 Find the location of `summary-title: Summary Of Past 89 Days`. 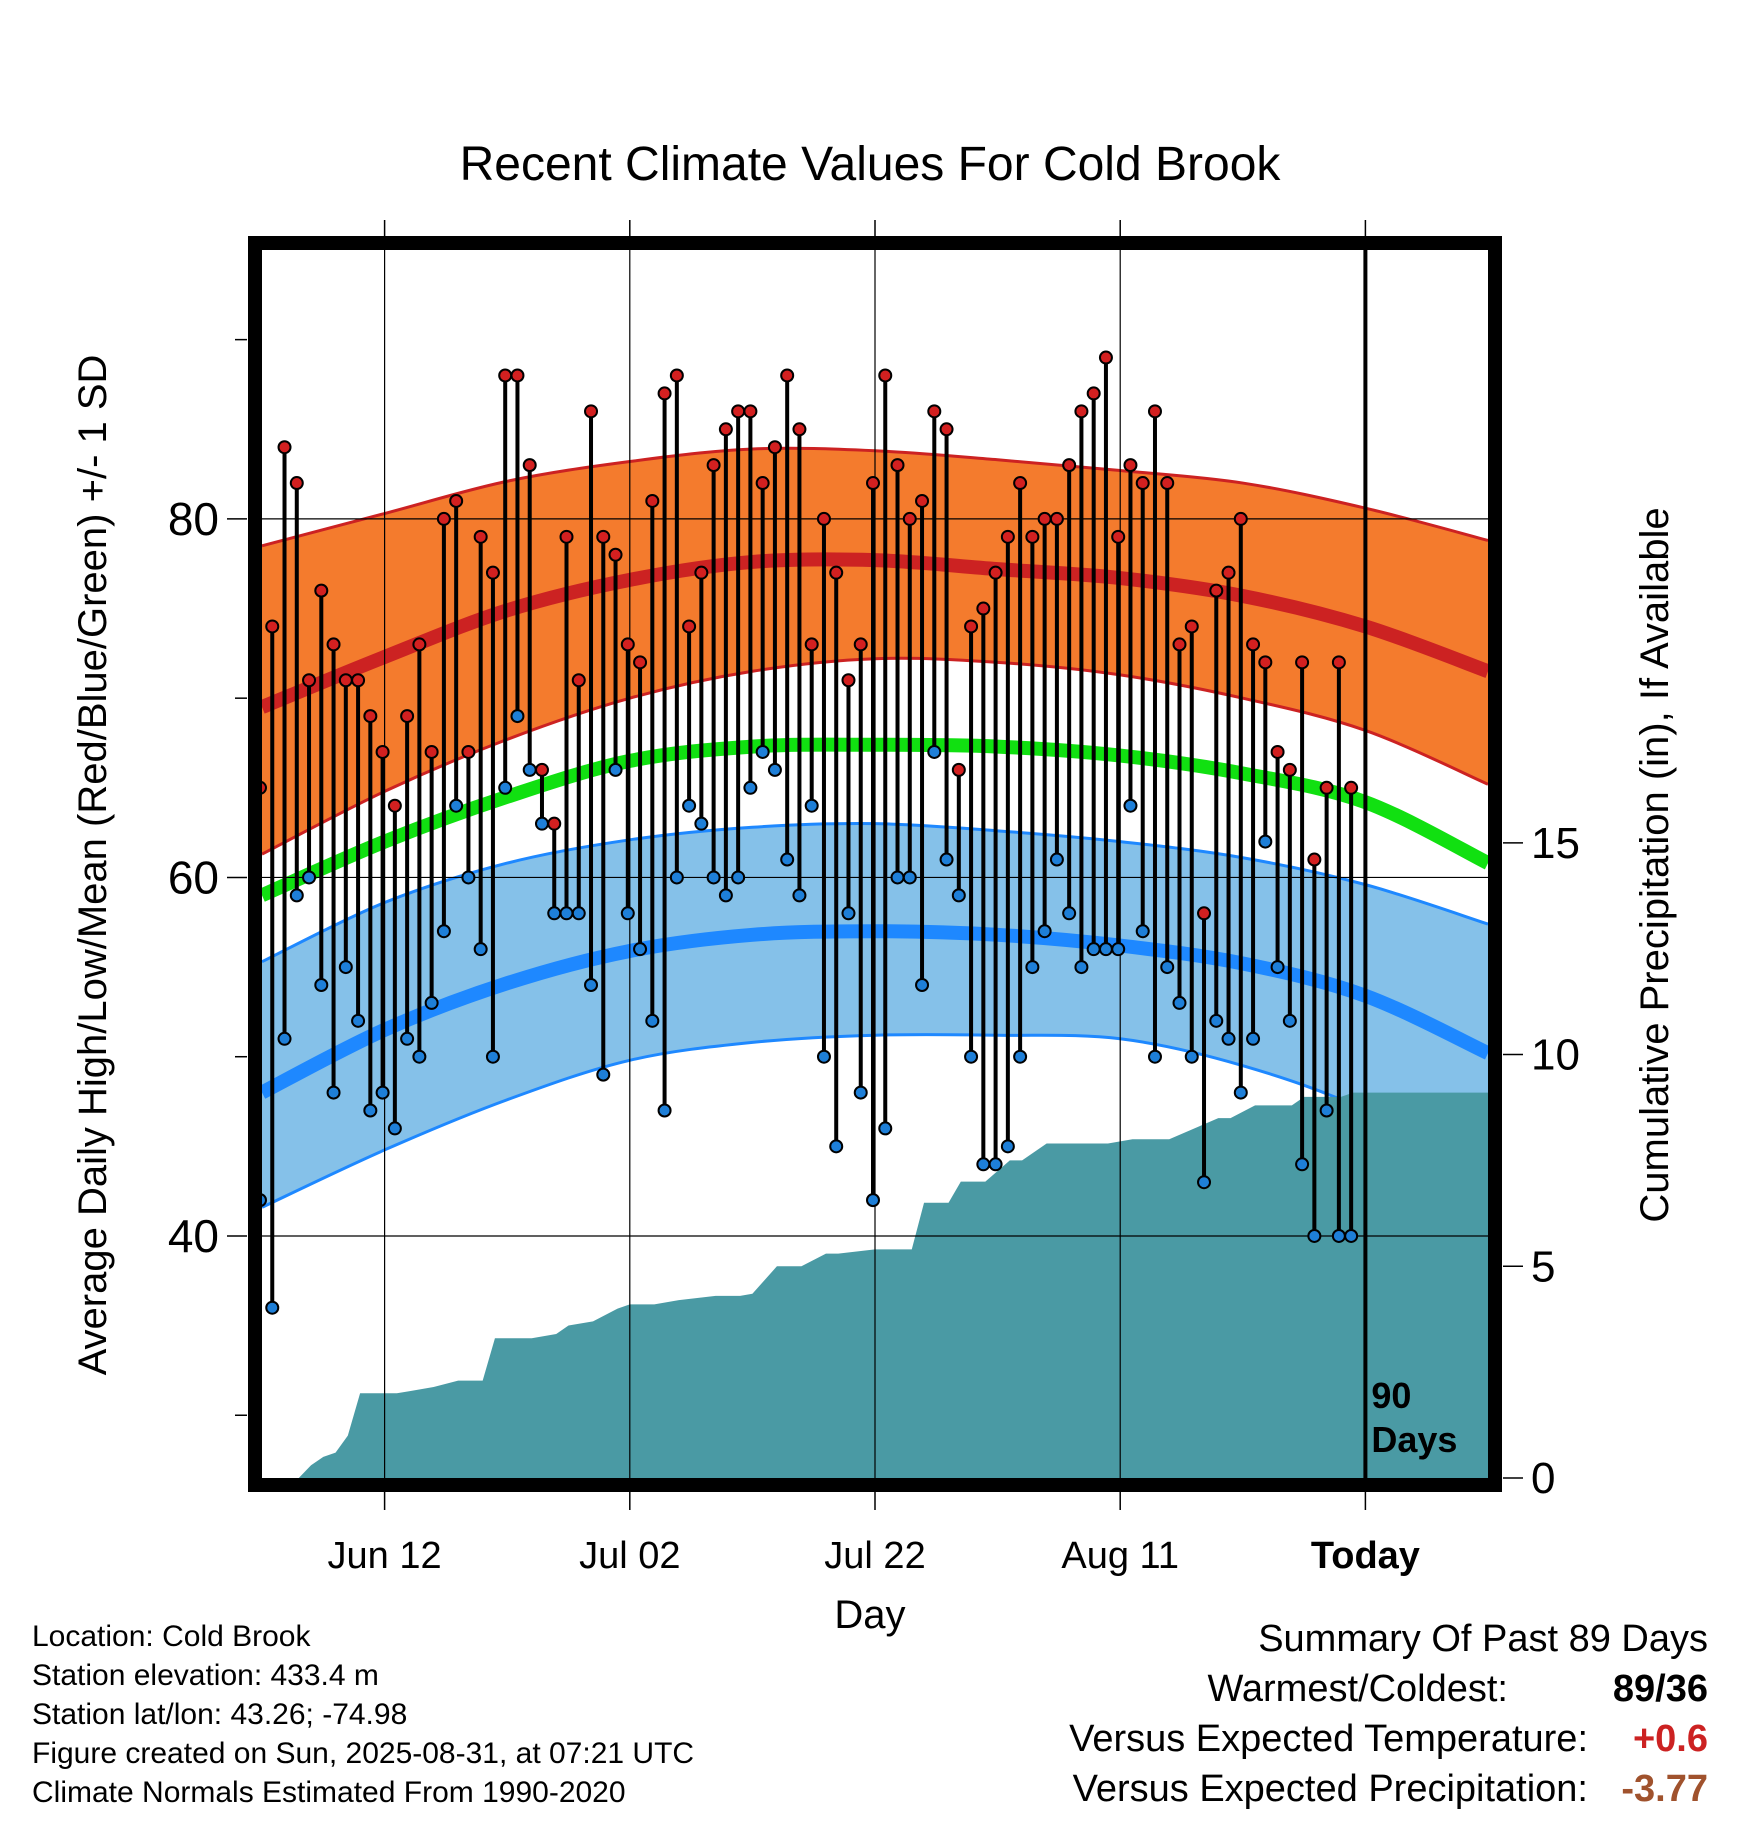

summary-title: Summary Of Past 89 Days is located at coordinates (1483, 1639).